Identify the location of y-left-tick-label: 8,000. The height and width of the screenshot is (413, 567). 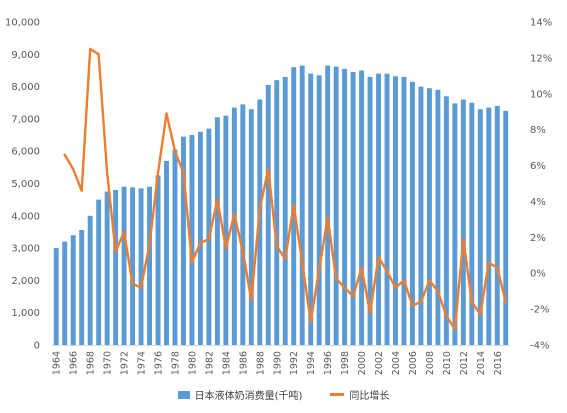
(25, 87).